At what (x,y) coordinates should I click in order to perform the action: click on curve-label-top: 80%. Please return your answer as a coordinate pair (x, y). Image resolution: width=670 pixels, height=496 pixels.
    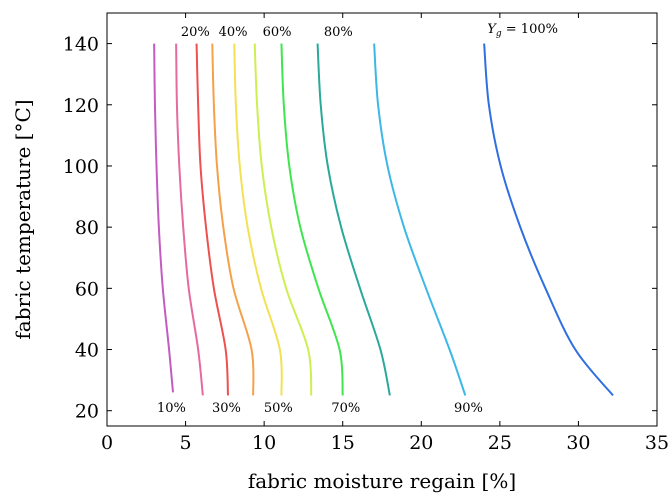
    Looking at the image, I should click on (338, 32).